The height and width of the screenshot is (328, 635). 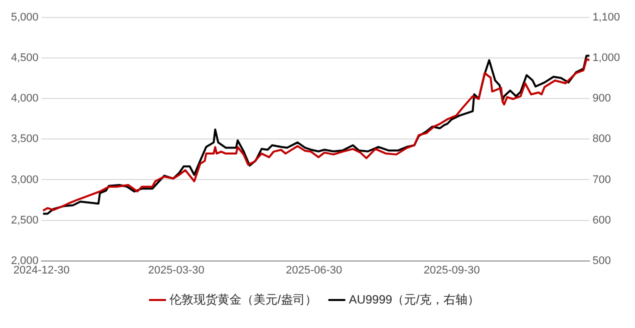 What do you see at coordinates (24, 220) in the screenshot?
I see `y-tick-label: 2,500` at bounding box center [24, 220].